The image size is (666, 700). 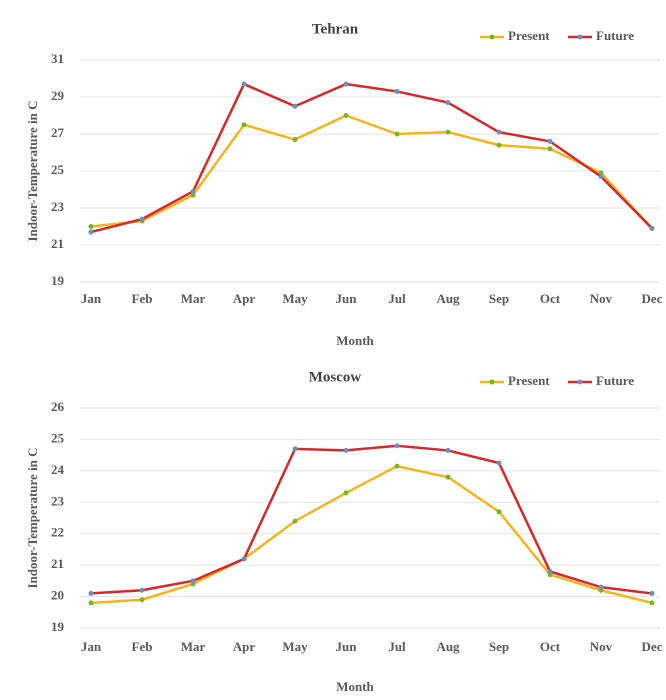 I want to click on series-line, so click(x=371, y=172).